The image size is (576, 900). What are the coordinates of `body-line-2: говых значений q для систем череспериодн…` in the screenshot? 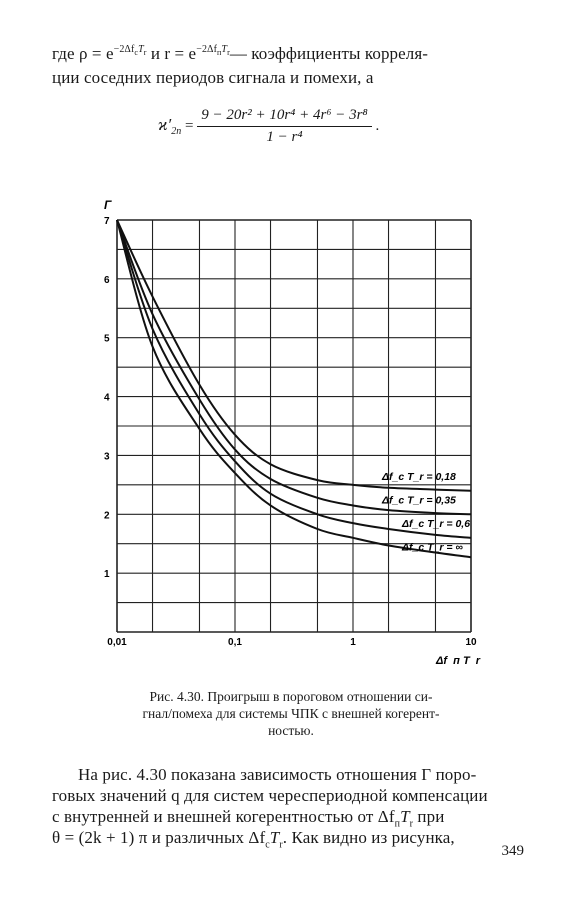 It's located at (270, 795).